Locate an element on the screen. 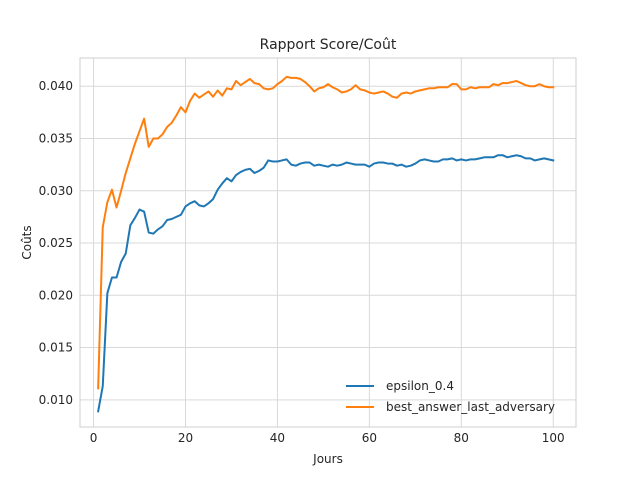  y-tick-label: 0.020 is located at coordinates (56, 295).